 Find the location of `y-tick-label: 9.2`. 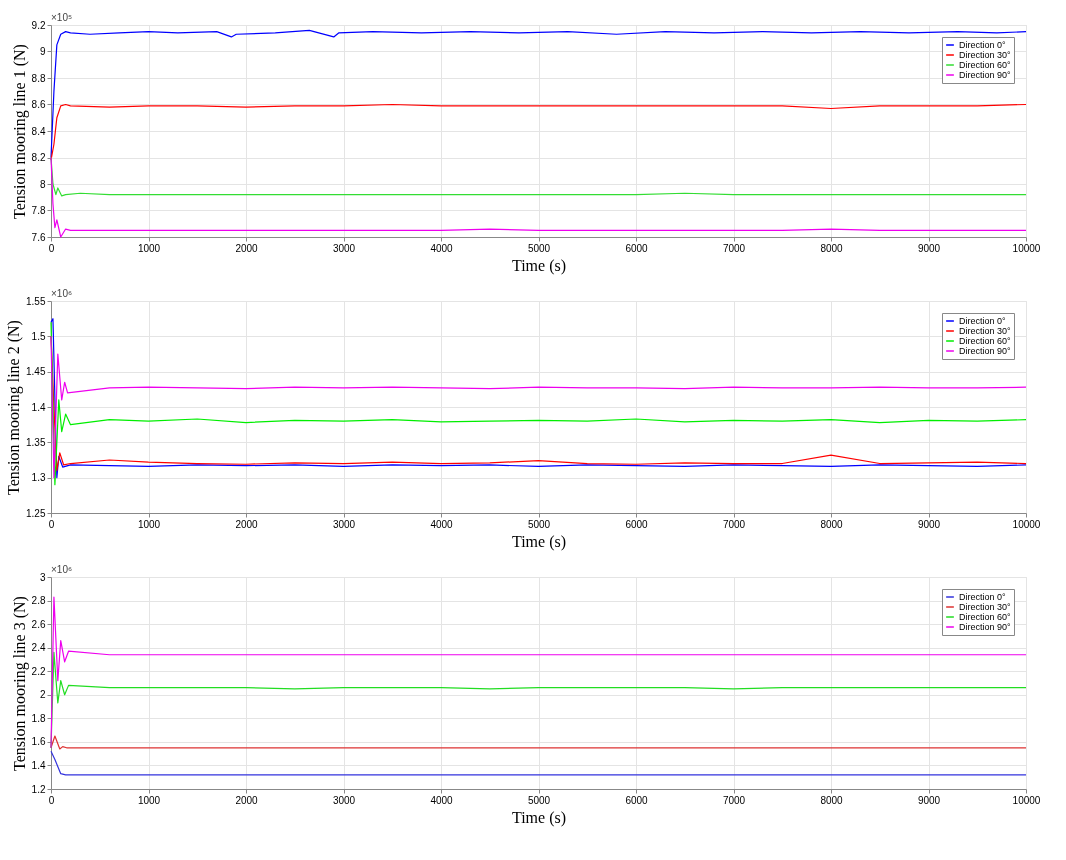

y-tick-label: 9.2 is located at coordinates (38, 25).